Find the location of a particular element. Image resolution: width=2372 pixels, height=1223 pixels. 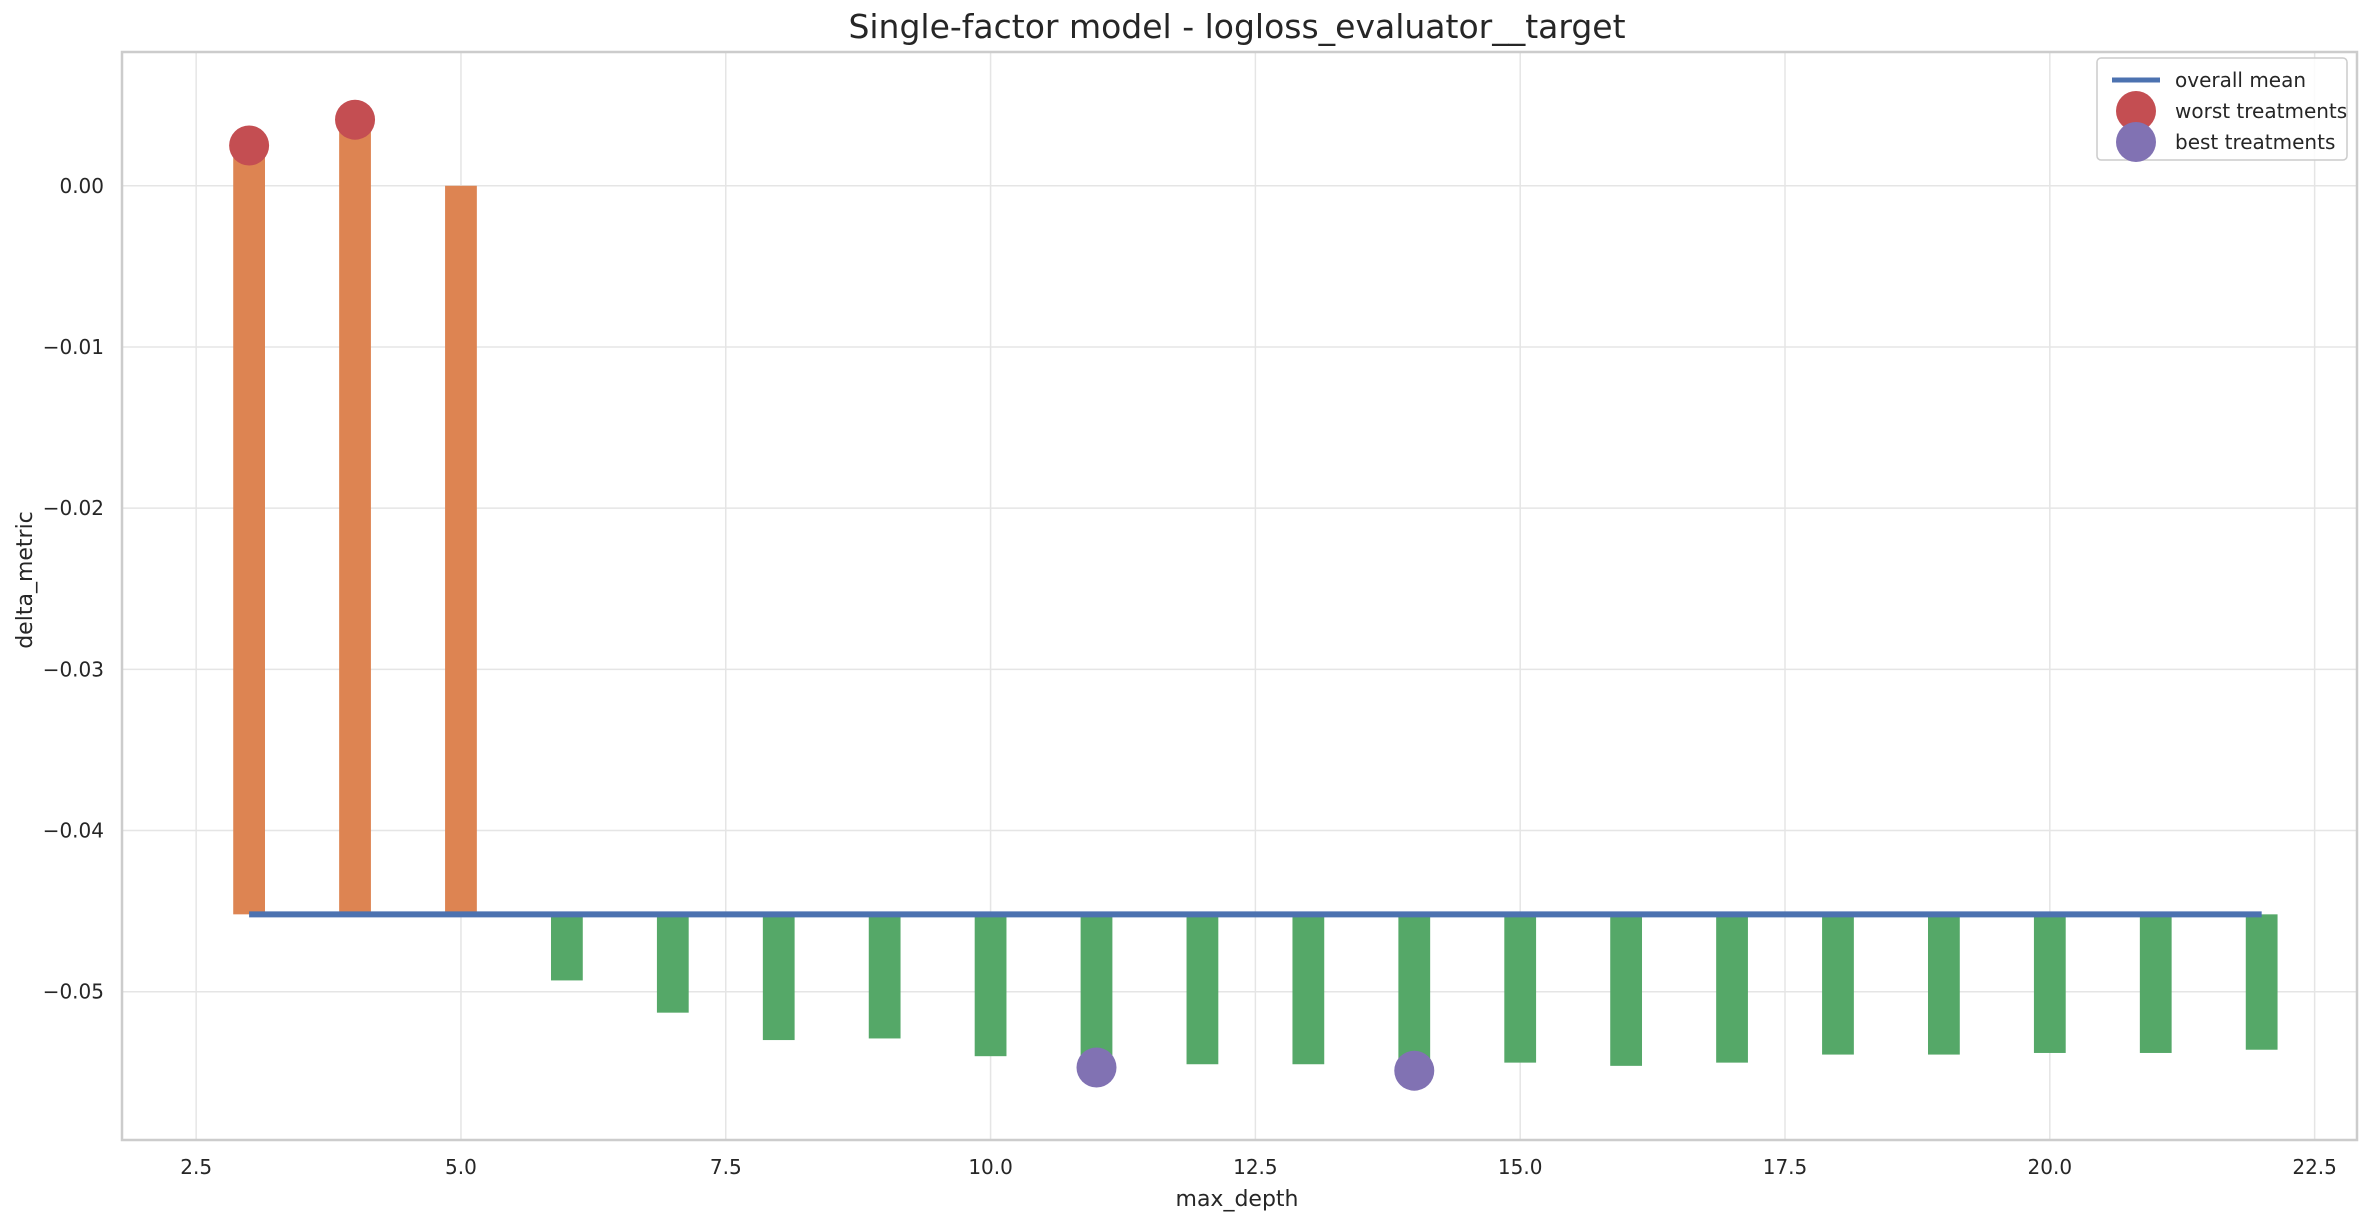

legend-label-worst-treatments: worst treatments is located at coordinates (2261, 111).